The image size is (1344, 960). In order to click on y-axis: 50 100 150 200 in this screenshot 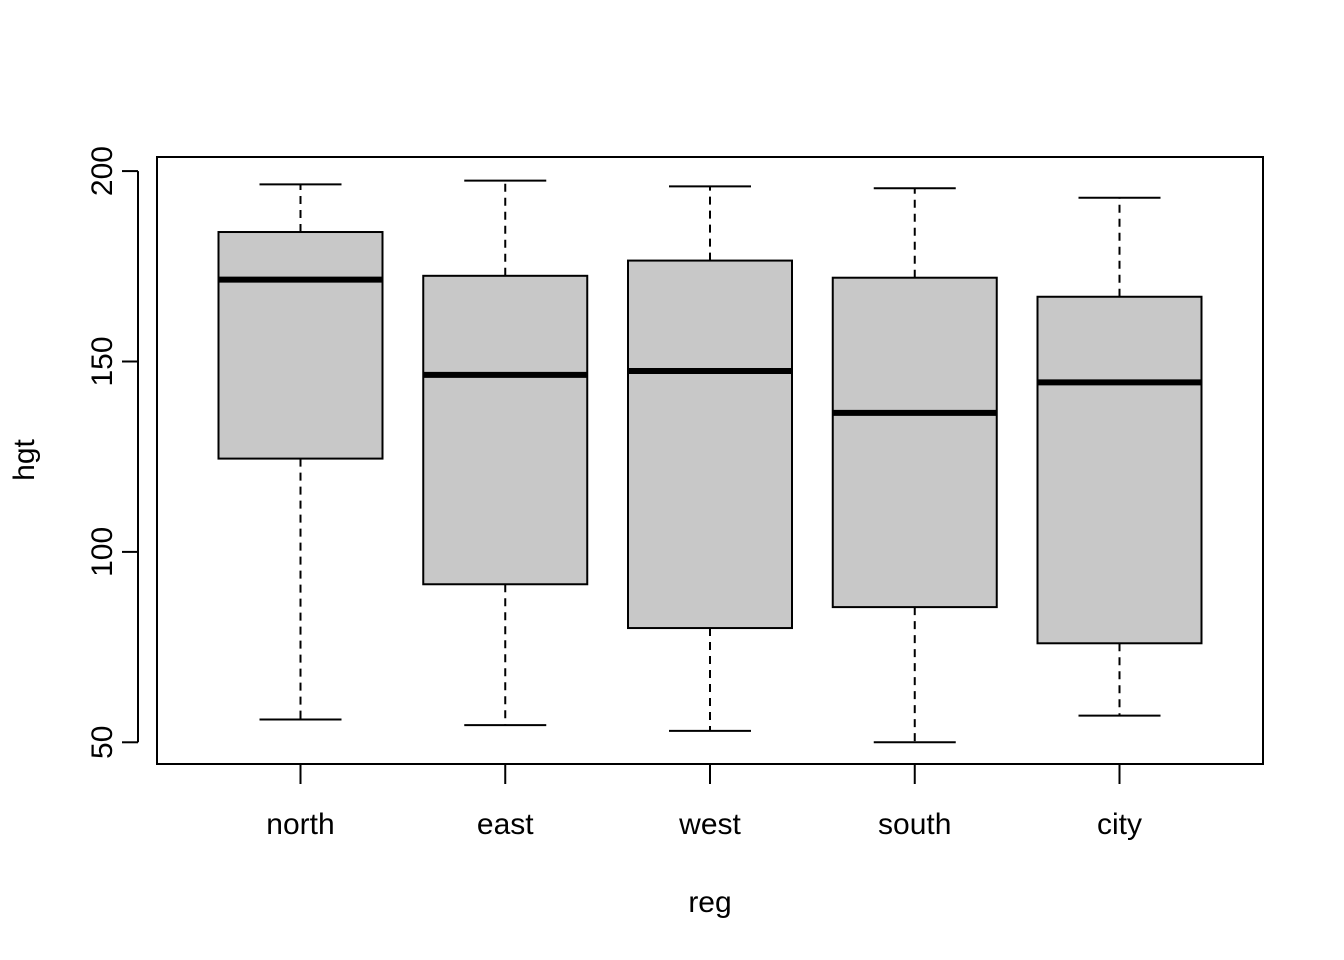, I will do `click(112, 452)`.